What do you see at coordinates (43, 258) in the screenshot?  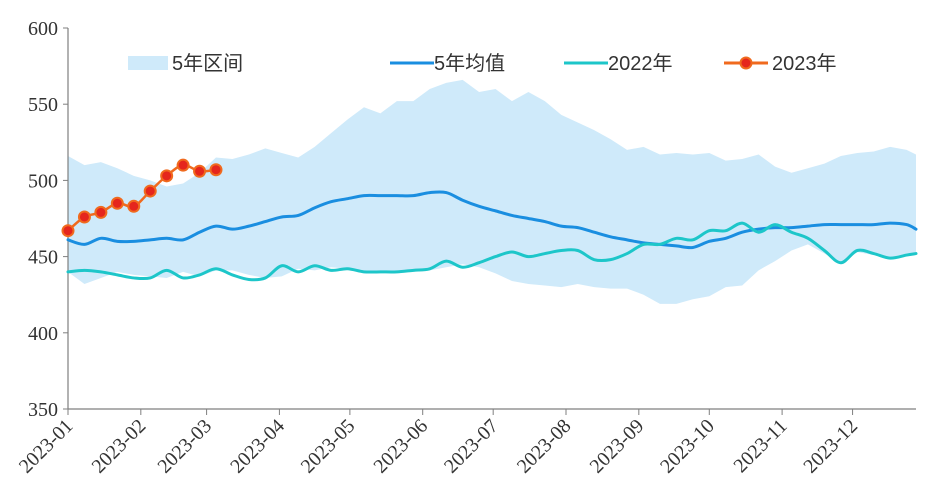 I see `y-tick-label: 450` at bounding box center [43, 258].